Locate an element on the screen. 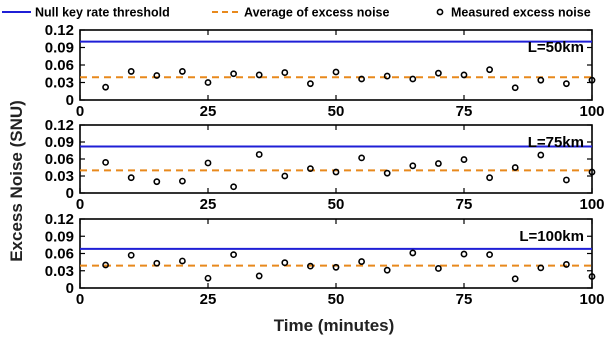 Image resolution: width=604 pixels, height=337 pixels. panel-label: L=50km is located at coordinates (556, 47).